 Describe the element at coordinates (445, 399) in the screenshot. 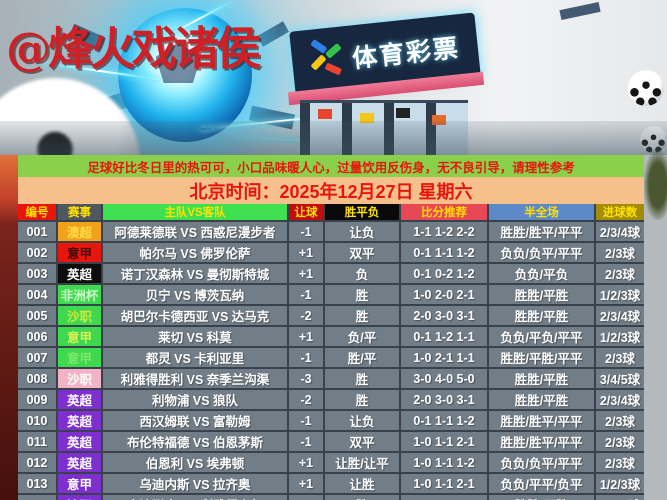

I see `score-recommendation: 2-0 3-0 3-1` at that location.